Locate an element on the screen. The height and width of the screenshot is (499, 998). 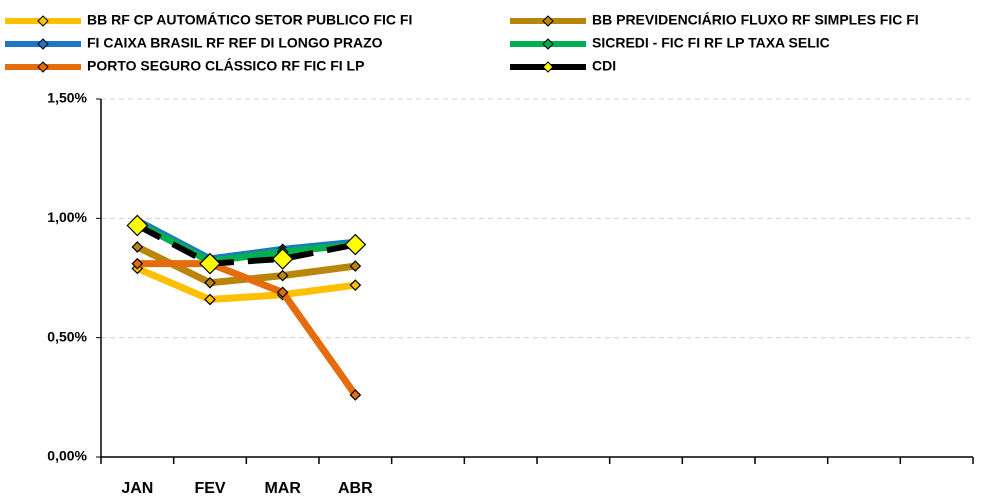
y-tick-label: 1,00% is located at coordinates (67, 217).